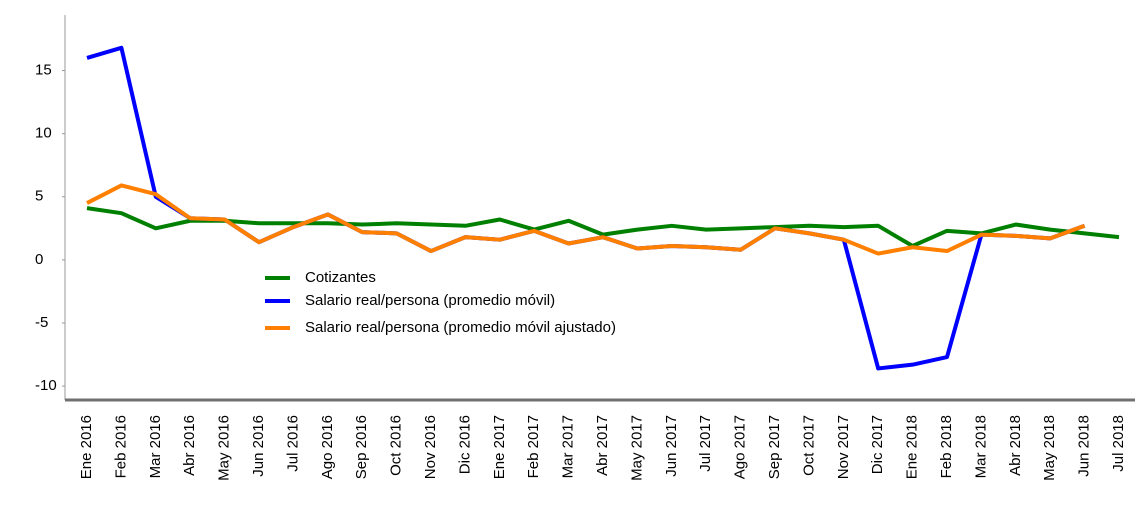 This screenshot has width=1140, height=511. Describe the element at coordinates (980, 446) in the screenshot. I see `x-tick-label: Mar 2018` at that location.